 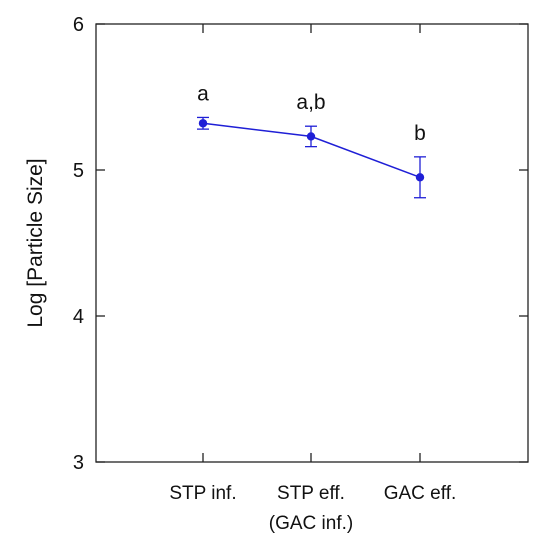 I want to click on x-category-label: GAC eff., so click(x=420, y=493).